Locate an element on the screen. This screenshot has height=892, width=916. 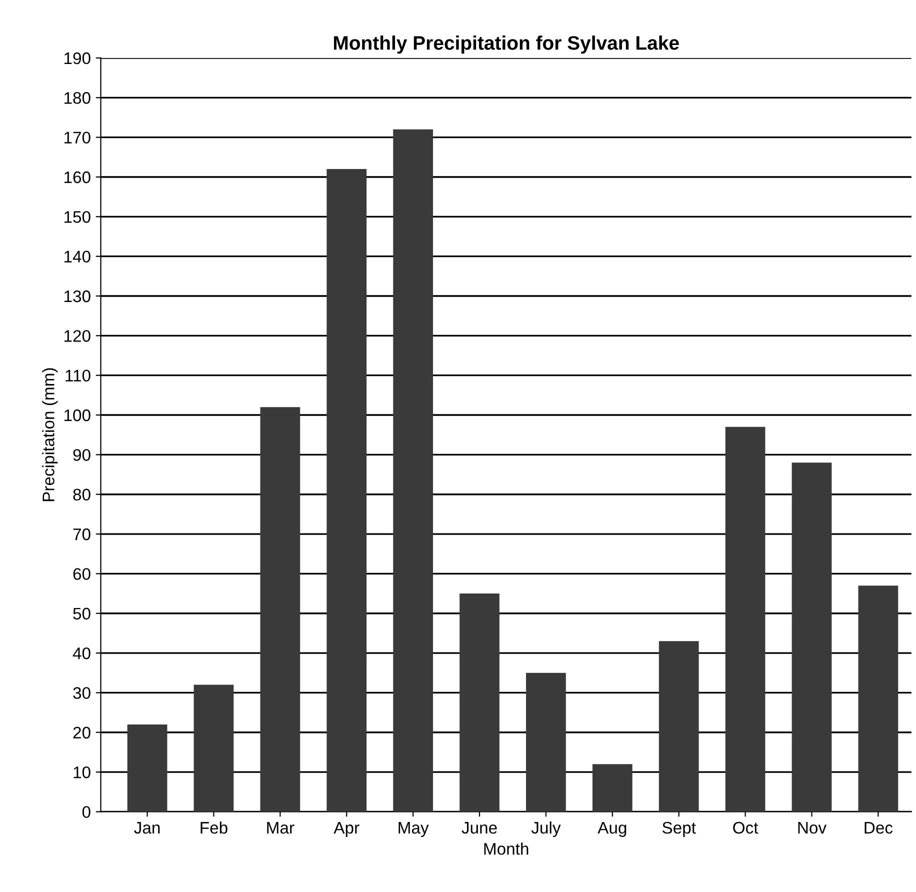
y-tick-label: 120 is located at coordinates (77, 336).